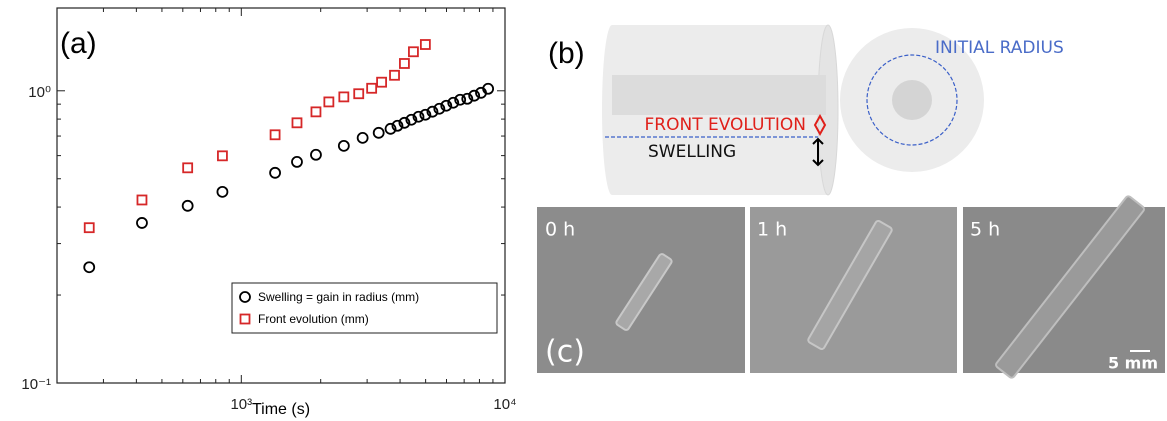  I want to click on y-tick-label: 10⁰, so click(39, 92).